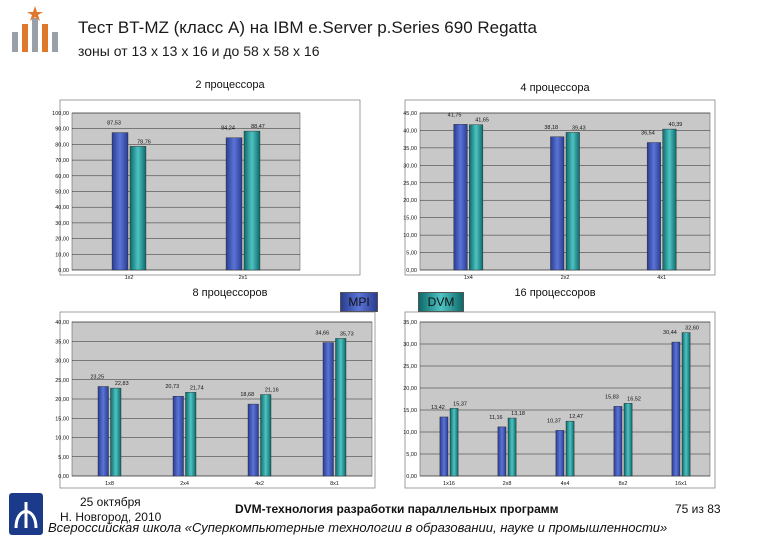  What do you see at coordinates (334, 484) in the screenshot?
I see `x-tick-label: 8x1` at bounding box center [334, 484].